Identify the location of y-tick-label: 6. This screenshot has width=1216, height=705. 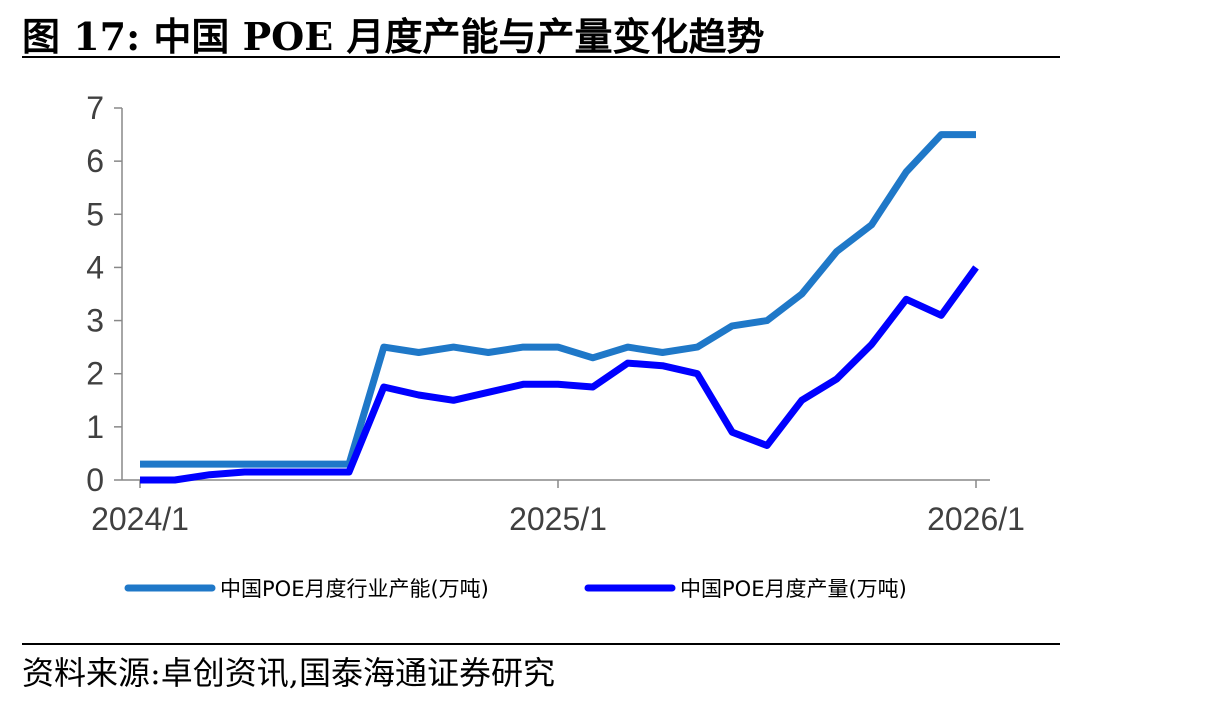
(95, 161).